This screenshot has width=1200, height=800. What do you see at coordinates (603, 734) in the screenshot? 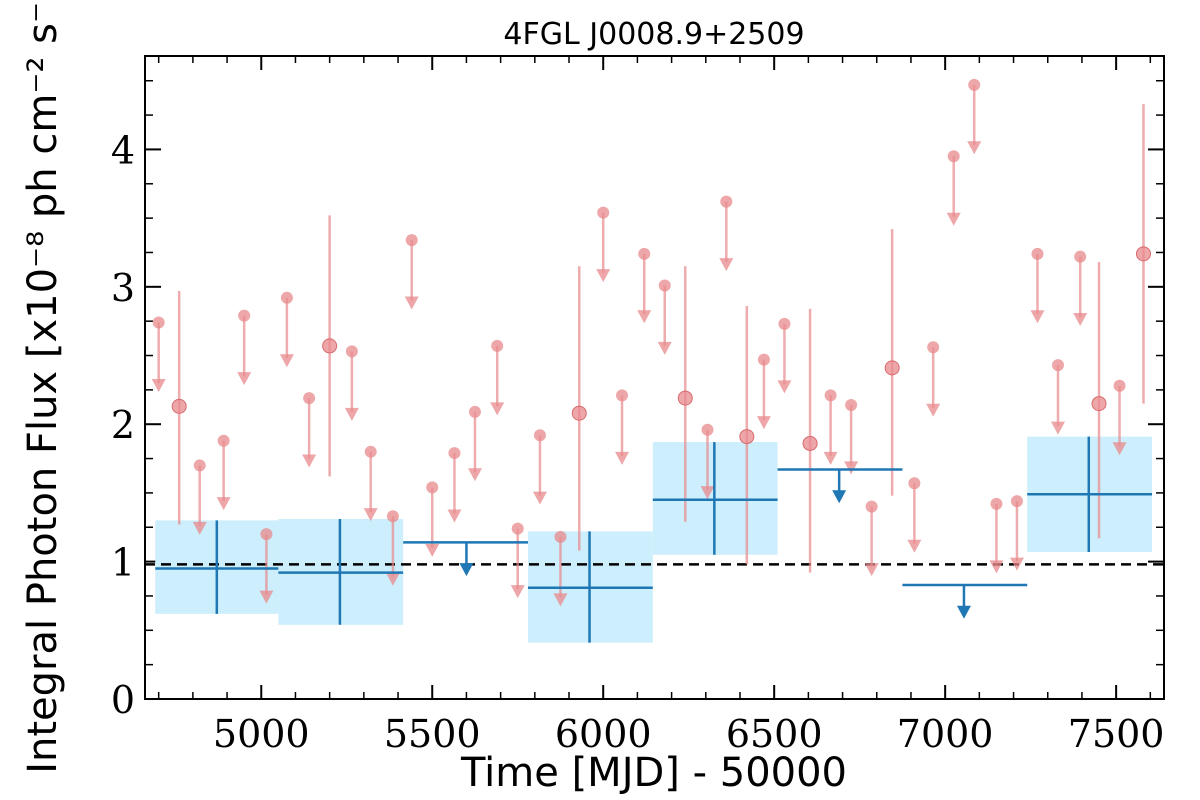
I see `x-tick-label: 6000` at bounding box center [603, 734].